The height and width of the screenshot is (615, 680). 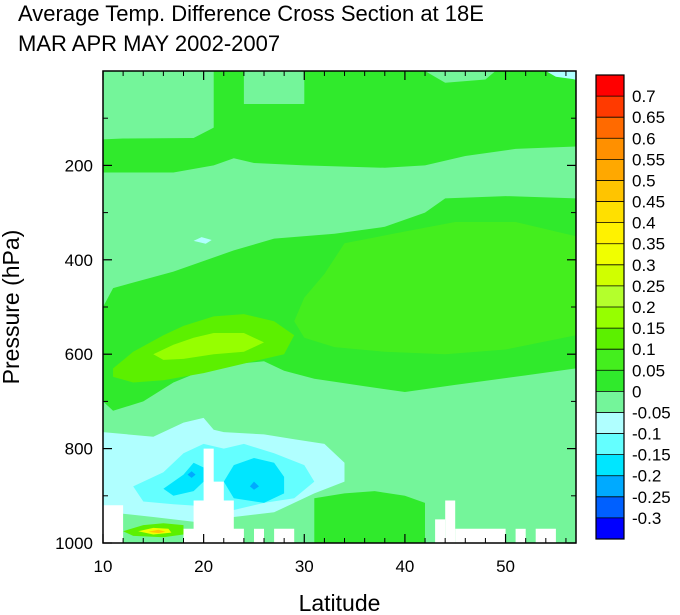 What do you see at coordinates (646, 476) in the screenshot?
I see `colorbar-level-label: -0.2` at bounding box center [646, 476].